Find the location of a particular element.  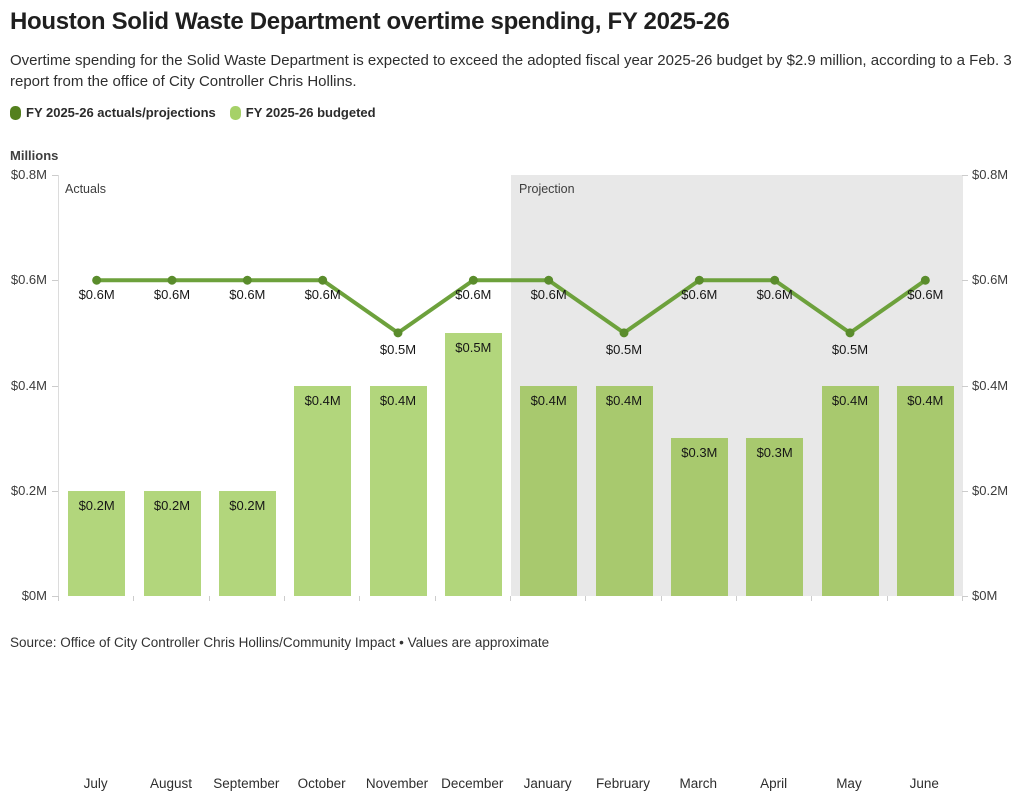

y-axis-tick-label-left: $0.6M is located at coordinates (28, 280).